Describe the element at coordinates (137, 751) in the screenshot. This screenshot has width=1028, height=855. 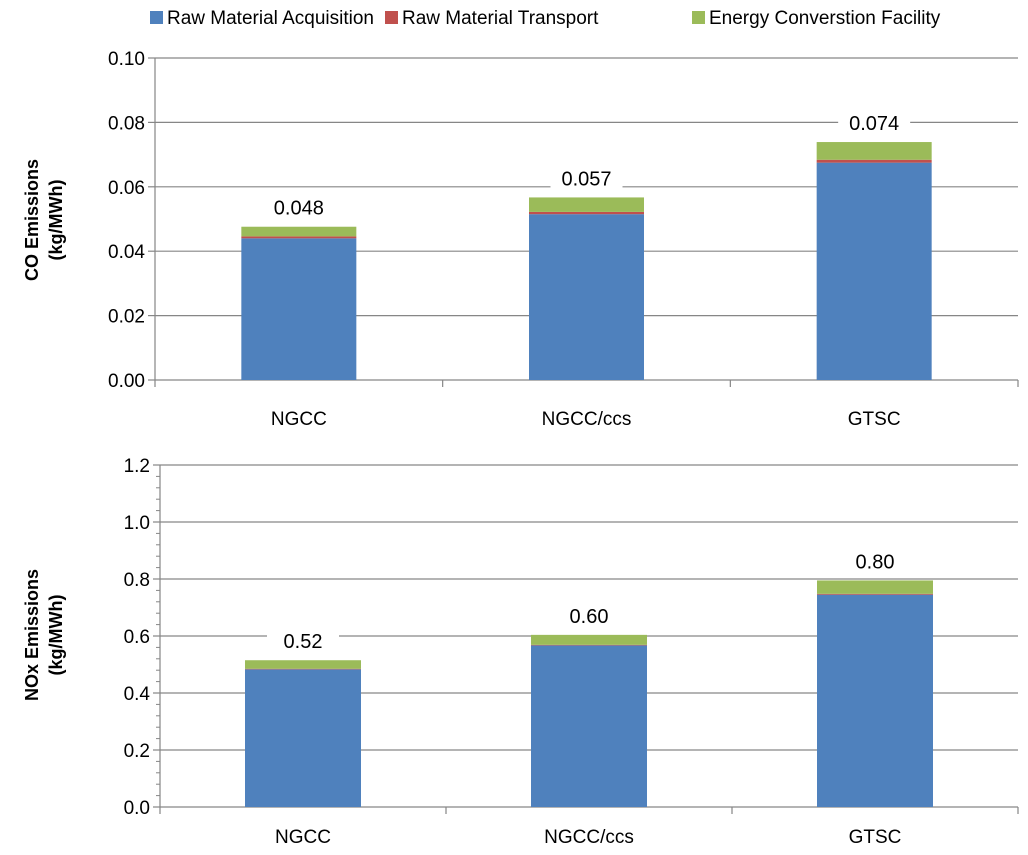
I see `nox-ytick-label: 0.2` at that location.